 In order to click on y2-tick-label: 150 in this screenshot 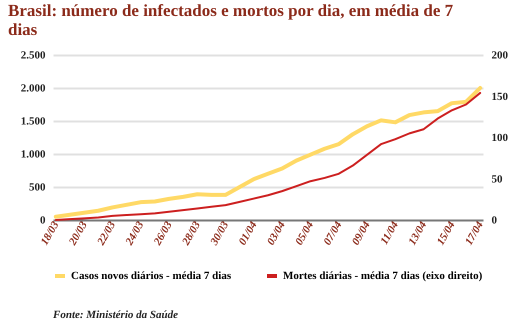, I will do `click(500, 96)`.